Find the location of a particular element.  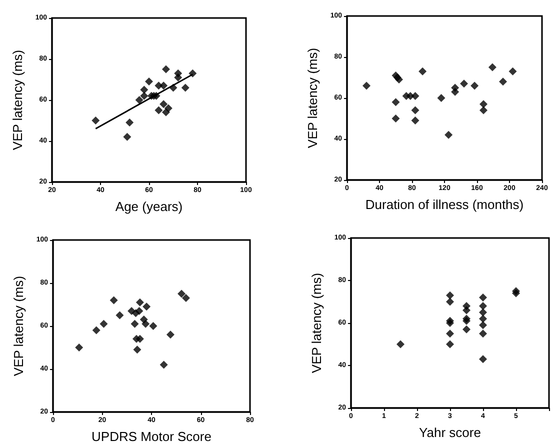

x-axis-title: UPDRS Motor Score is located at coordinates (152, 436).